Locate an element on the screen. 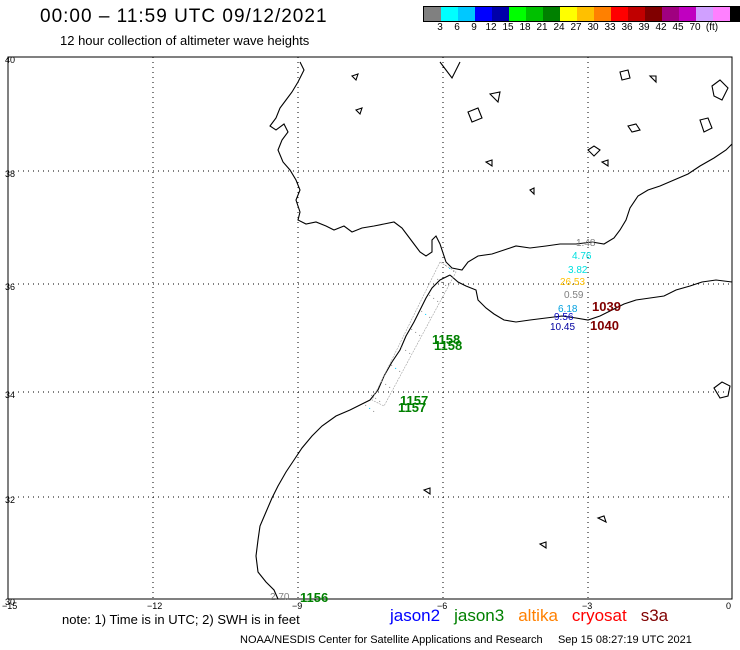 The width and height of the screenshot is (740, 650). wave-height-label: 1.48 is located at coordinates (586, 243).